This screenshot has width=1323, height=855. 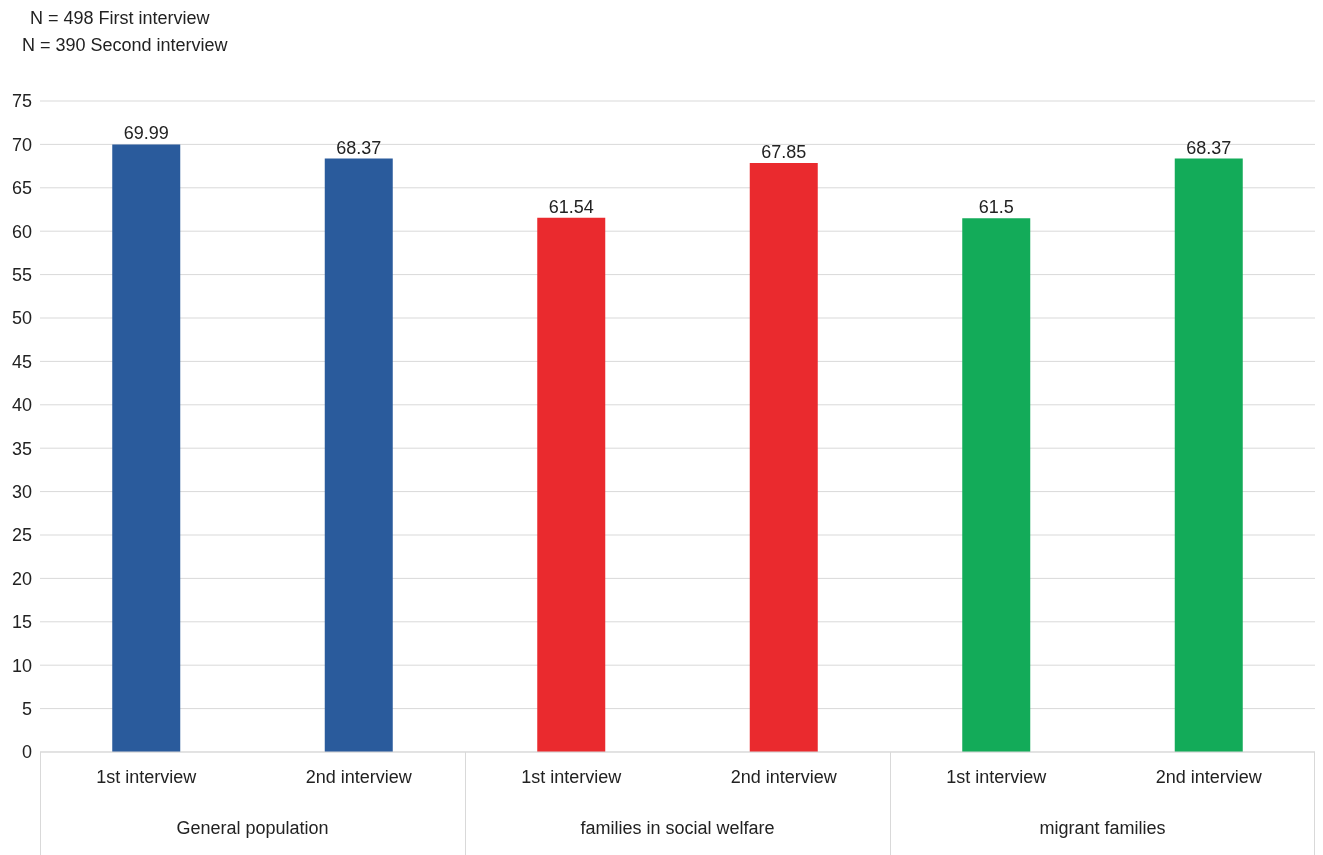 I want to click on y-tick-label: 75, so click(x=21, y=101).